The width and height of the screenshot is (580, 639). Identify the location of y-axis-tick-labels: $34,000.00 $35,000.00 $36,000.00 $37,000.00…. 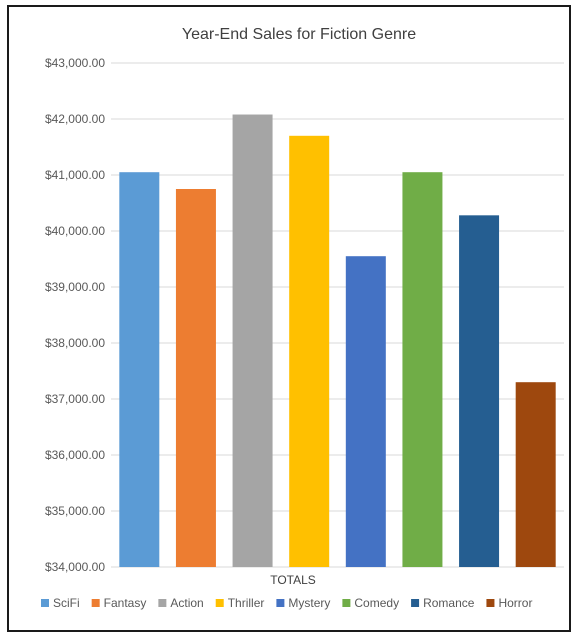
(75, 315).